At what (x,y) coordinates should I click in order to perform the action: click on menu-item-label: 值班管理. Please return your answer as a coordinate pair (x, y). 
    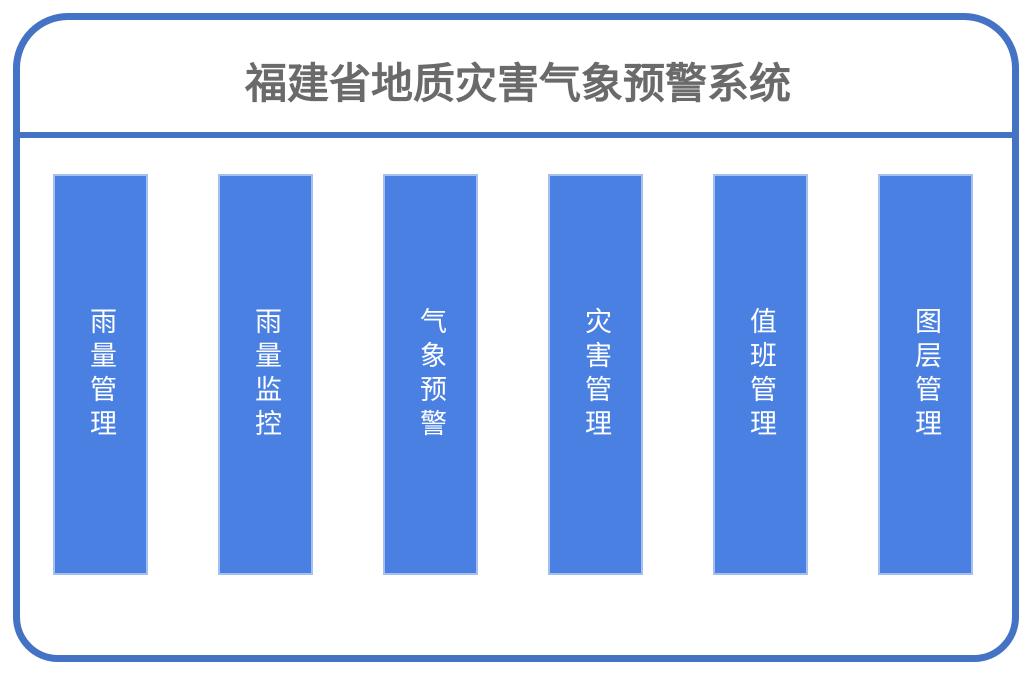
    Looking at the image, I should click on (760, 374).